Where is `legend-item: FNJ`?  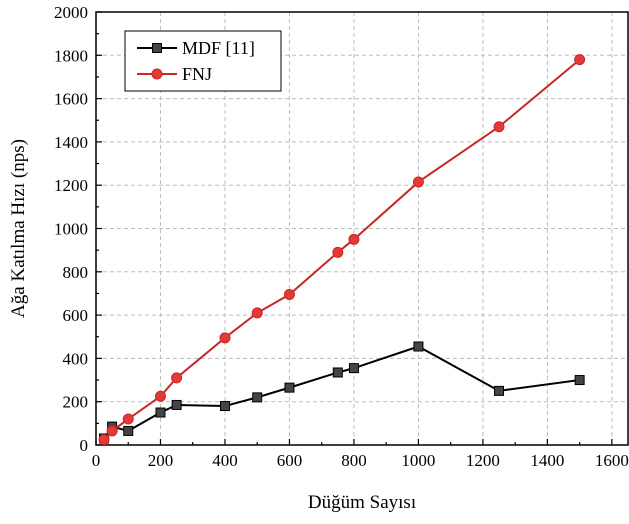
legend-item: FNJ is located at coordinates (174, 74).